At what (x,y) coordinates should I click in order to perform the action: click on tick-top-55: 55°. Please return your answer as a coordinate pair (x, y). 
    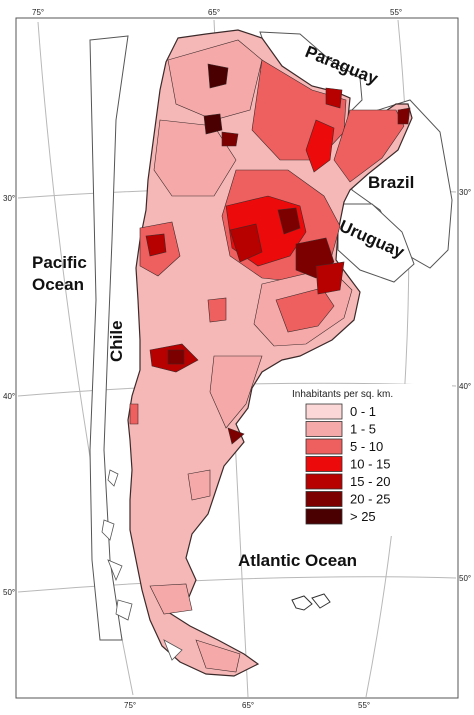
    Looking at the image, I should click on (396, 12).